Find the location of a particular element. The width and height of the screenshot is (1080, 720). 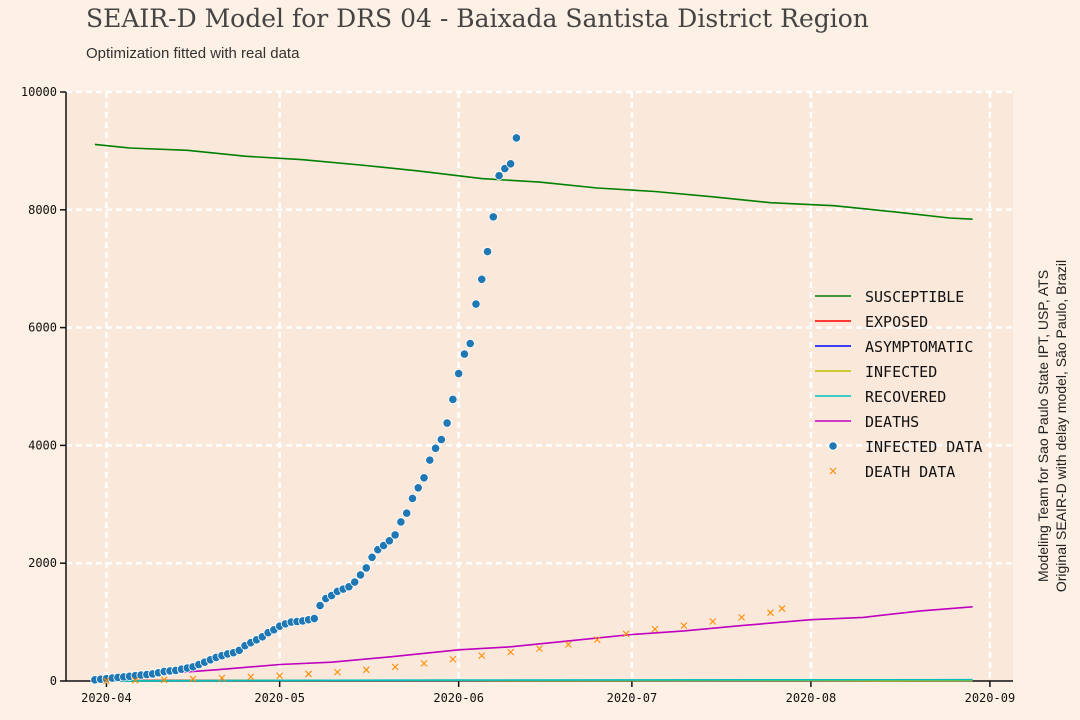

x-tick-label: 2020-05 is located at coordinates (279, 698).